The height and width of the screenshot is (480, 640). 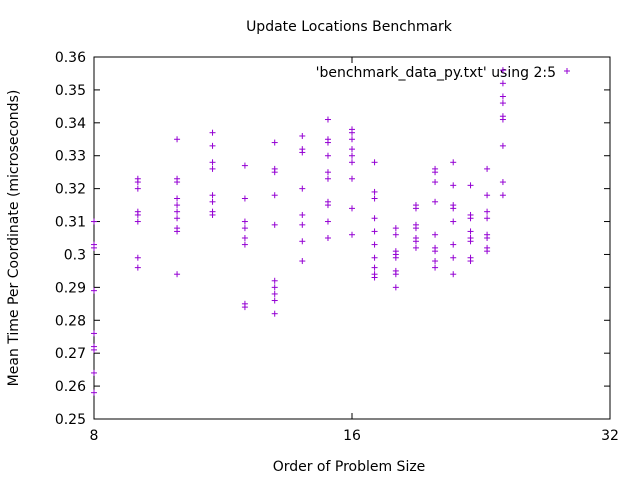 I want to click on legend-plus-marker, so click(x=567, y=71).